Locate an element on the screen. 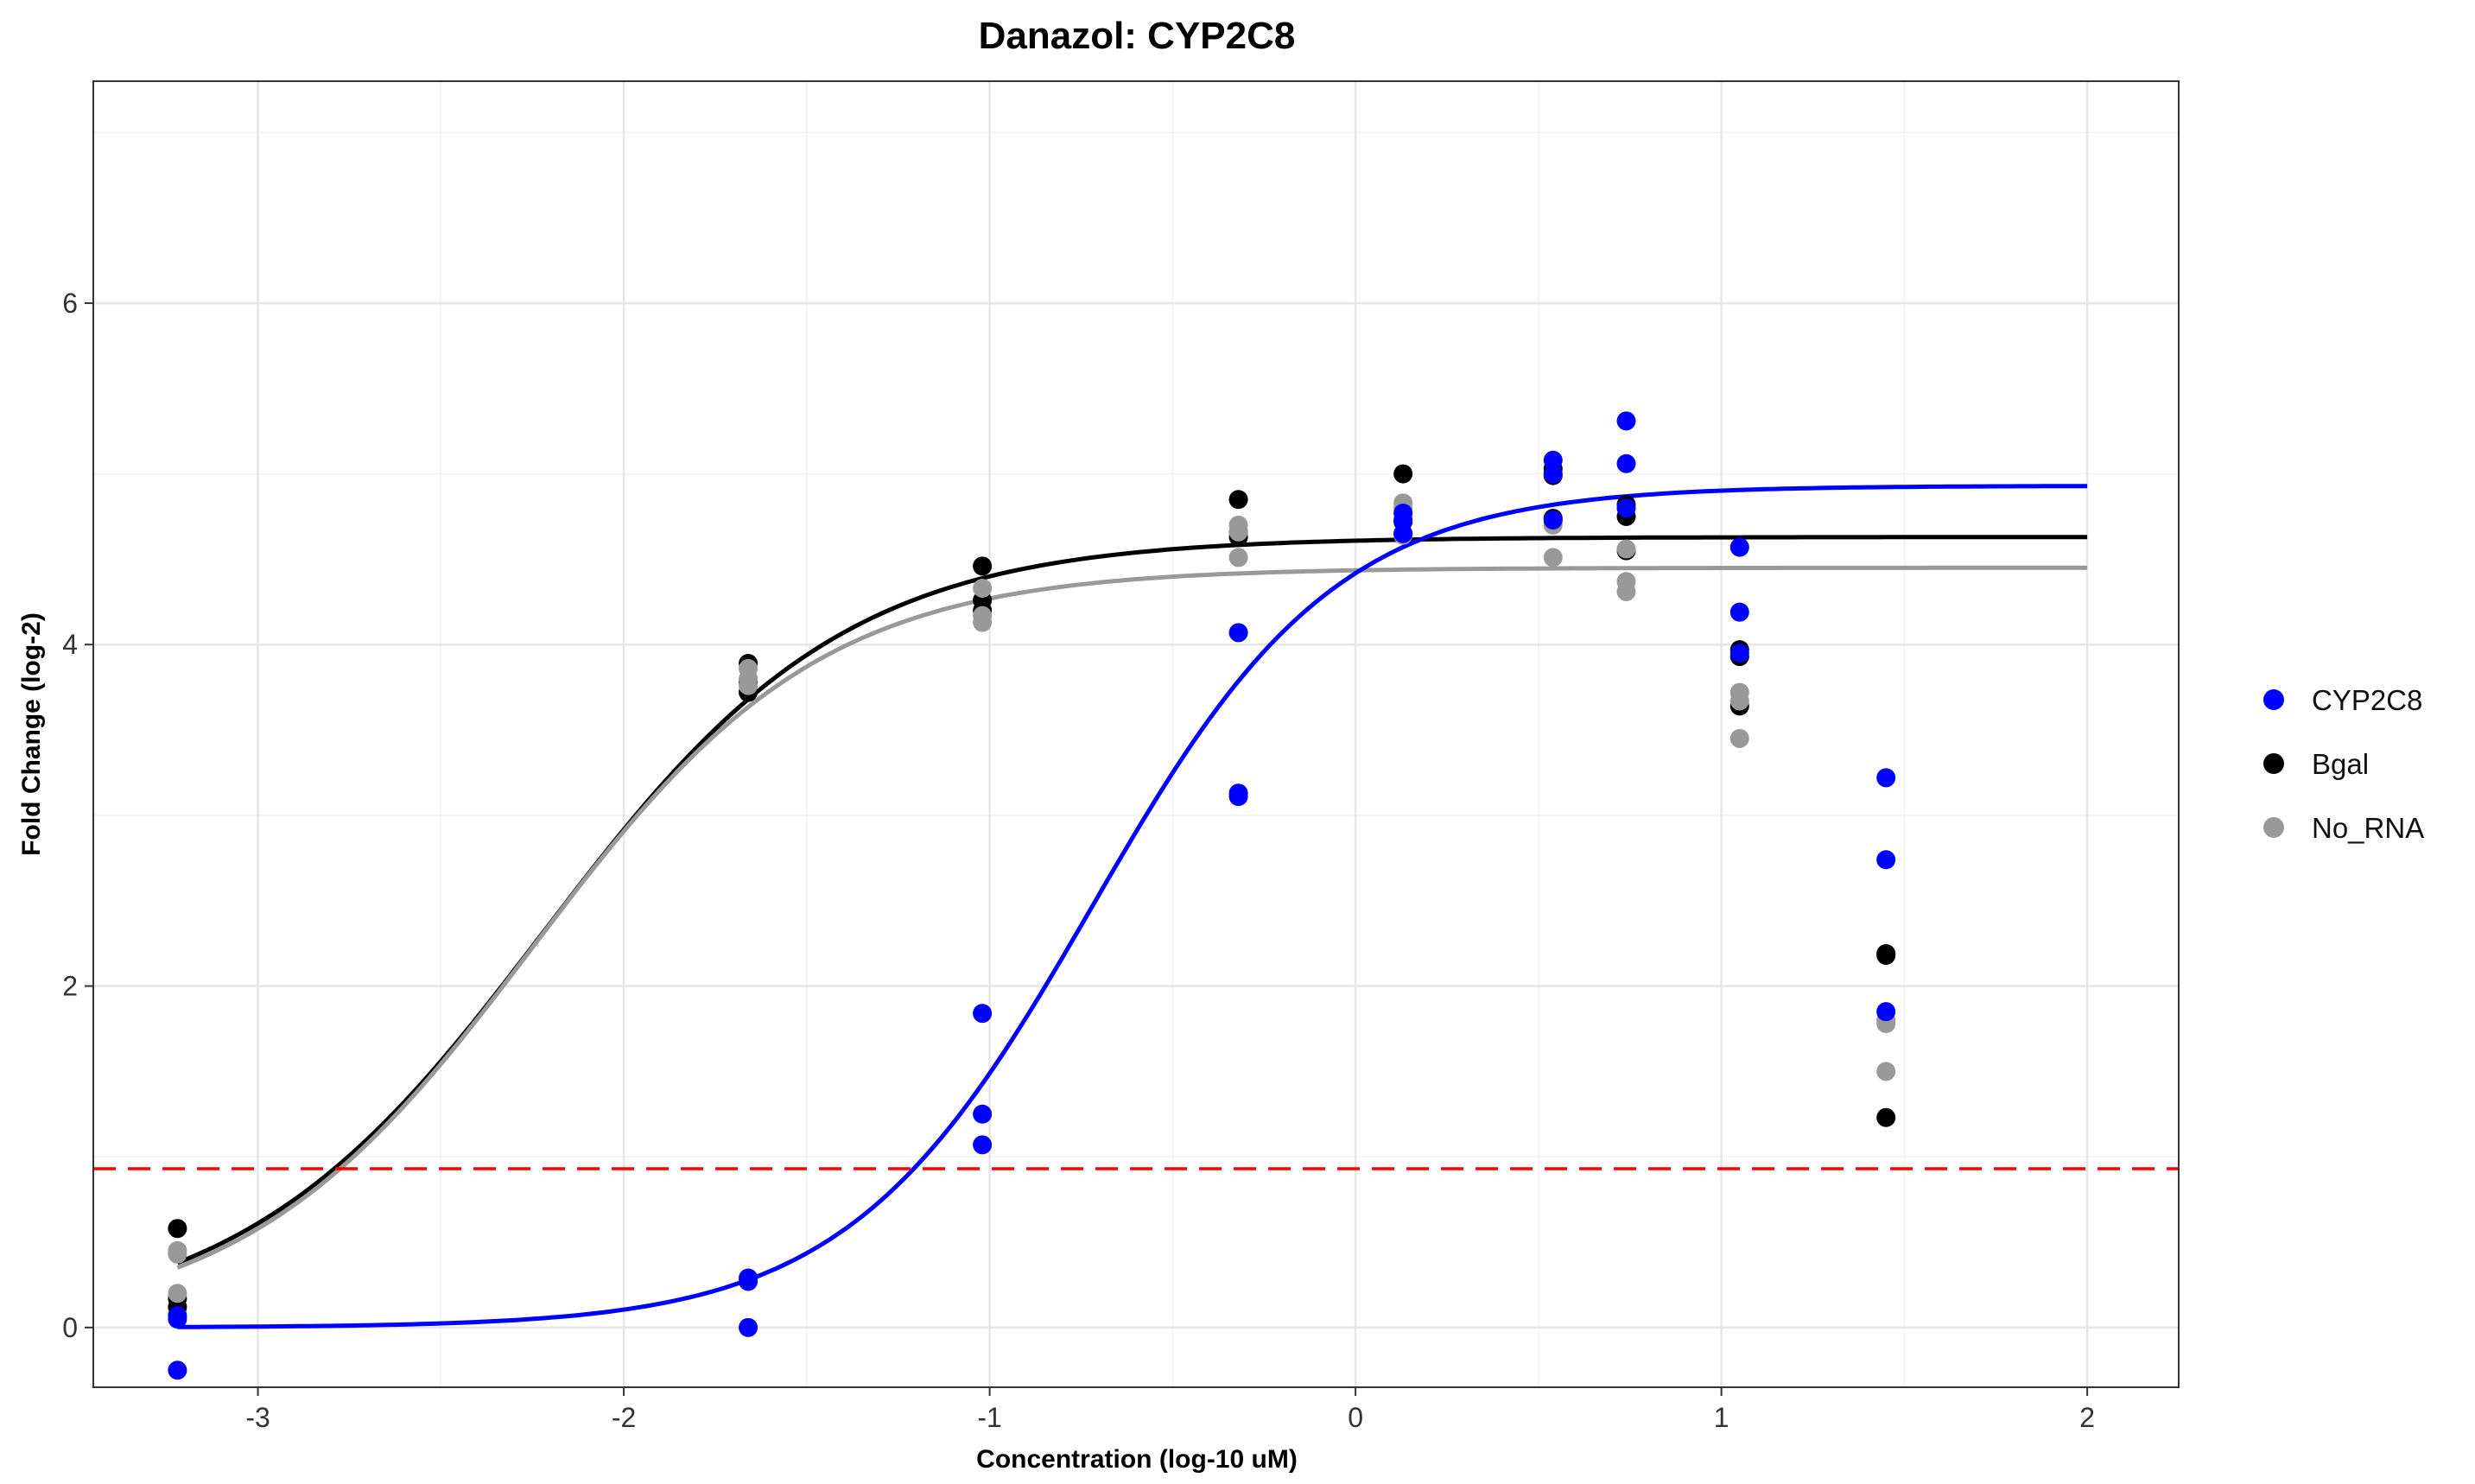 The width and height of the screenshot is (2475, 1484). legend-label: Bgal is located at coordinates (2340, 764).